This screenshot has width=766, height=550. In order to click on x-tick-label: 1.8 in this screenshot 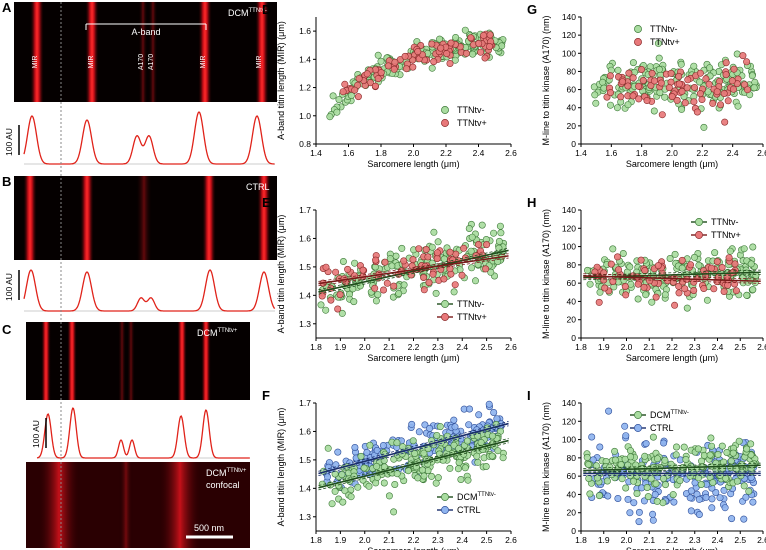, I will do `click(316, 347)`.